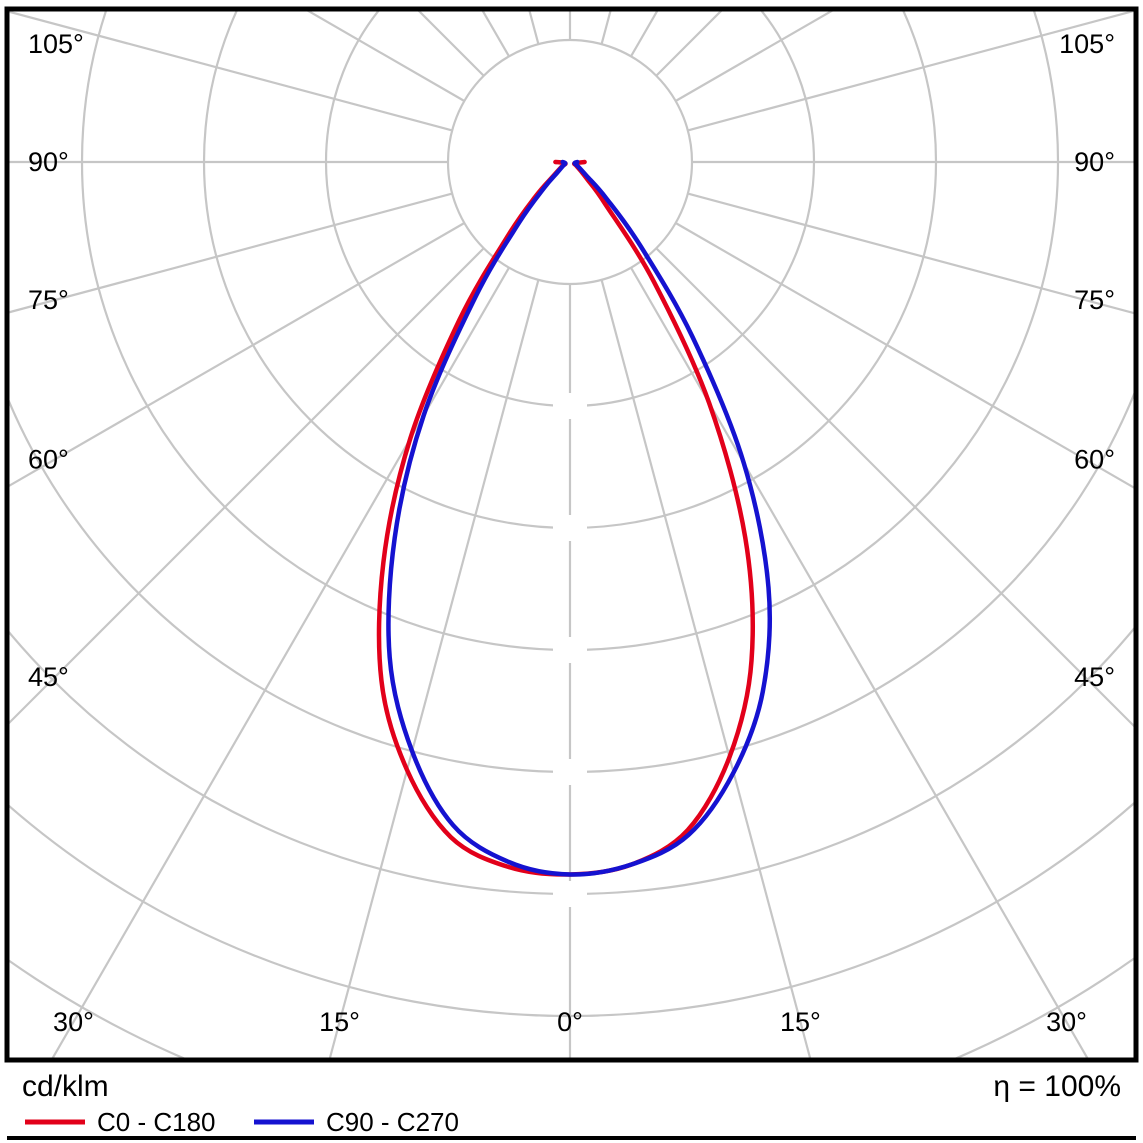  Describe the element at coordinates (48, 300) in the screenshot. I see `angle-label-left: 75°` at that location.